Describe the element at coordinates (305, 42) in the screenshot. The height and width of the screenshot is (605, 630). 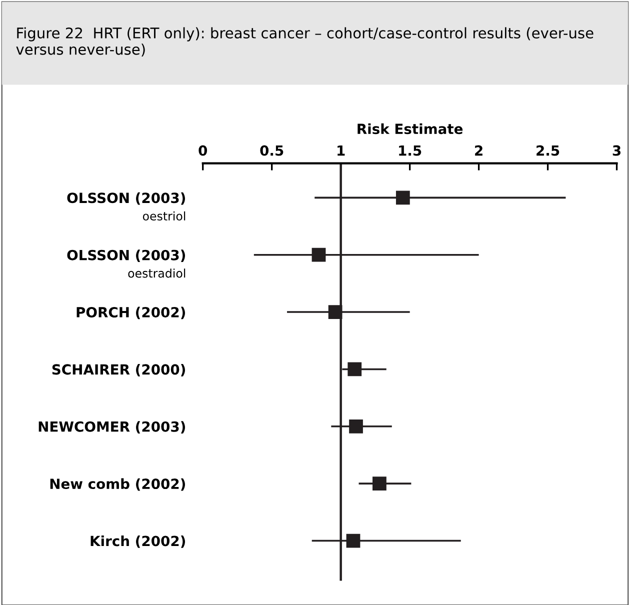
I see `chart-title: Figure 22 HRT (ERT only): breast cancer – cohort/case-control results (ever-use versus never-use)` at that location.